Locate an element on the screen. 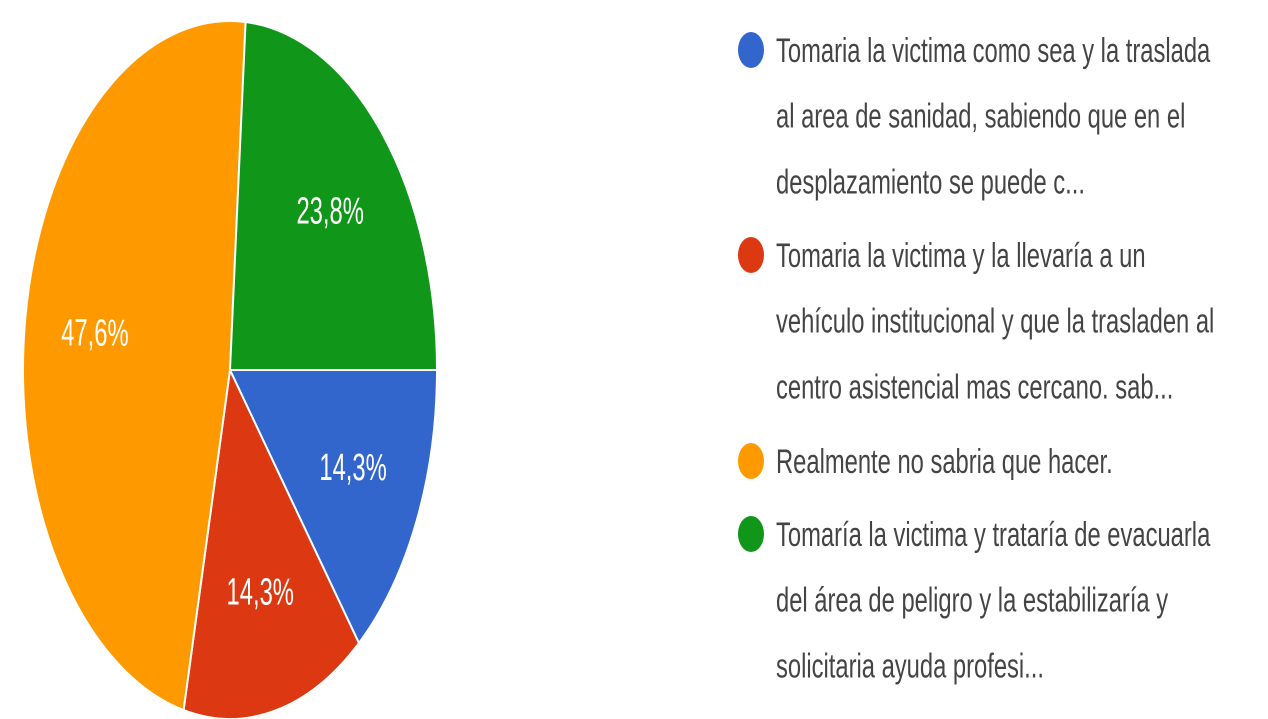  legend-label: Realmente no sabria que hacer. is located at coordinates (944, 461).